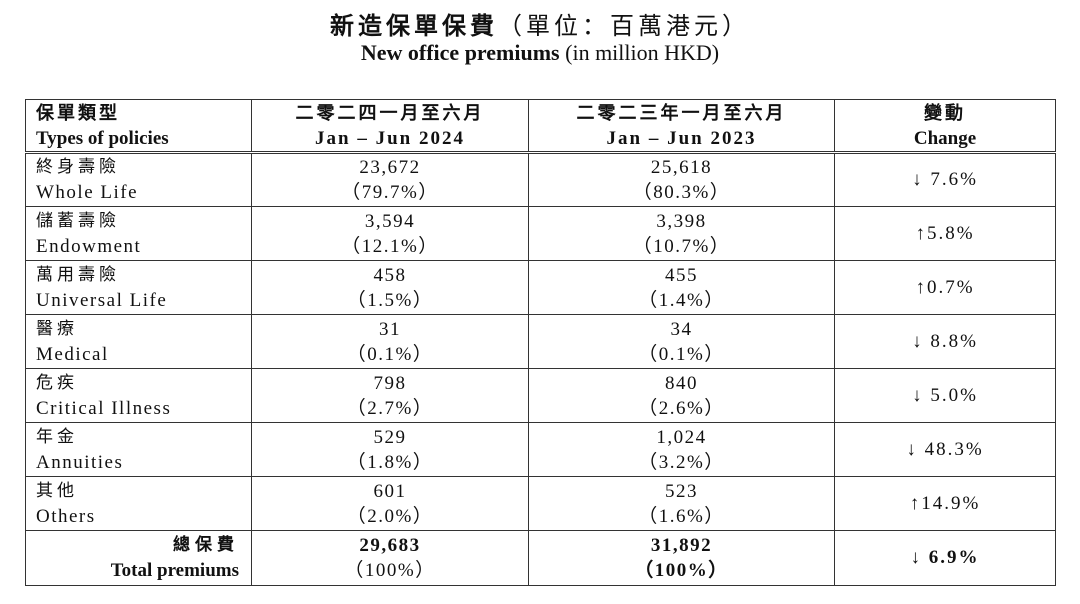 The width and height of the screenshot is (1080, 604). I want to click on value-2023: 34, so click(681, 329).